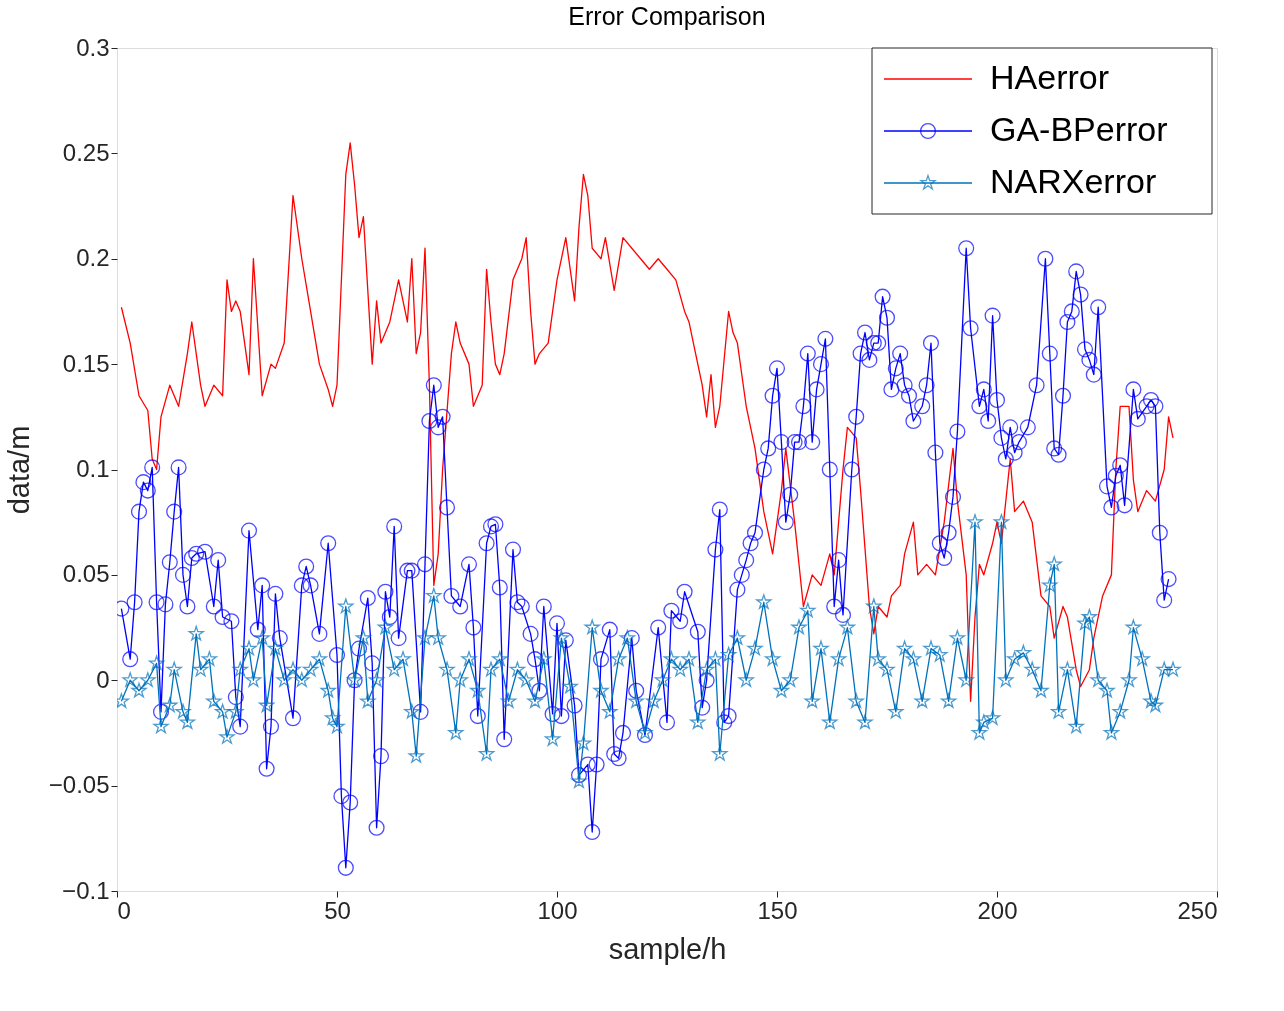  Describe the element at coordinates (337, 910) in the screenshot. I see `x-tick-label: 50` at that location.